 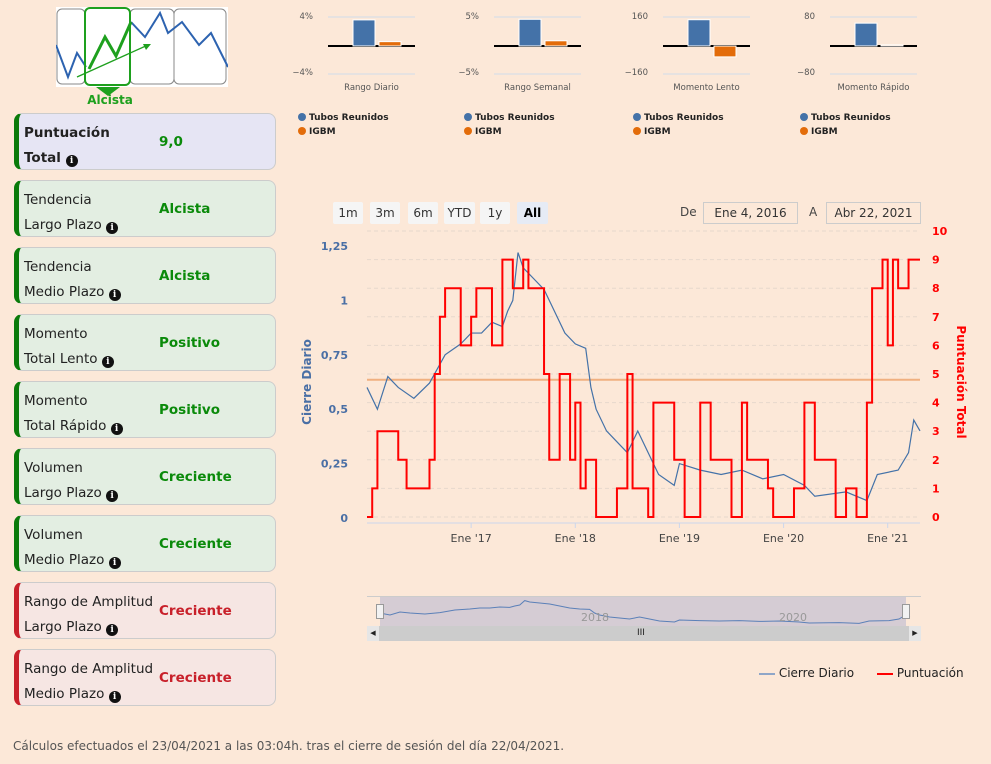 What do you see at coordinates (65, 426) in the screenshot?
I see `card-label-line2: Total Rápido` at bounding box center [65, 426].